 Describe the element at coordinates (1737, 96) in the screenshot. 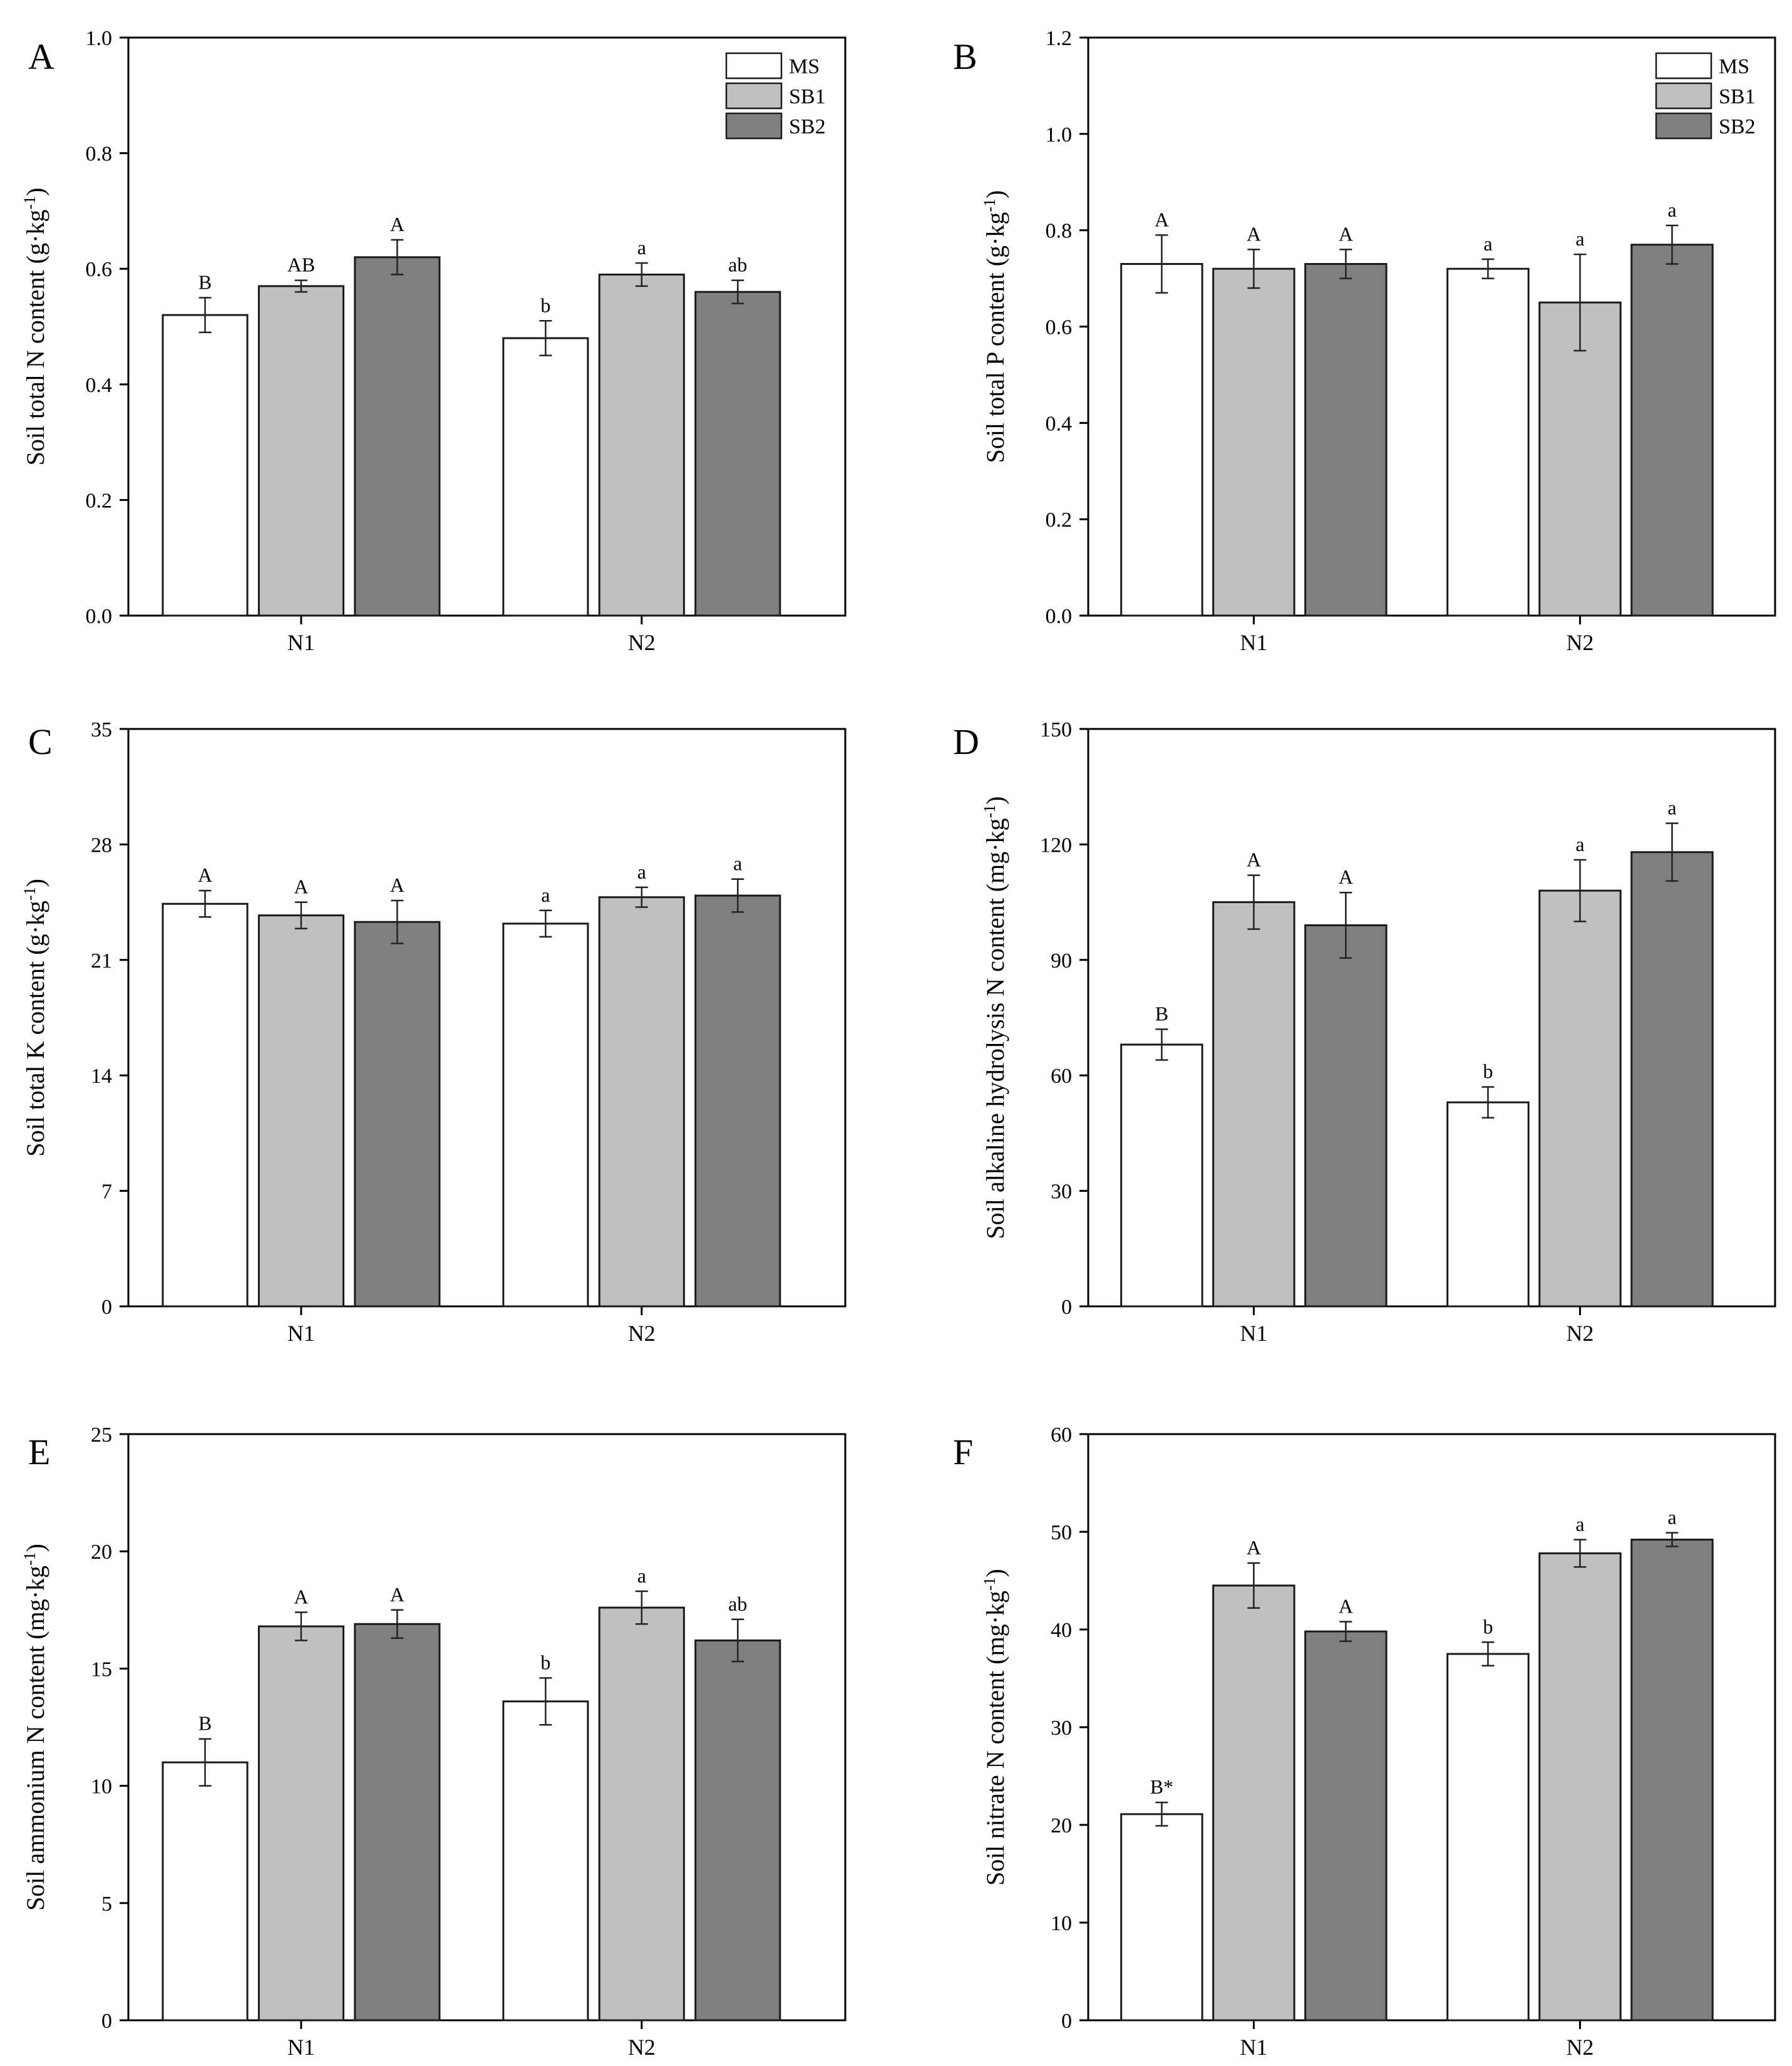

I see `legend-label-sb1: SB1` at that location.